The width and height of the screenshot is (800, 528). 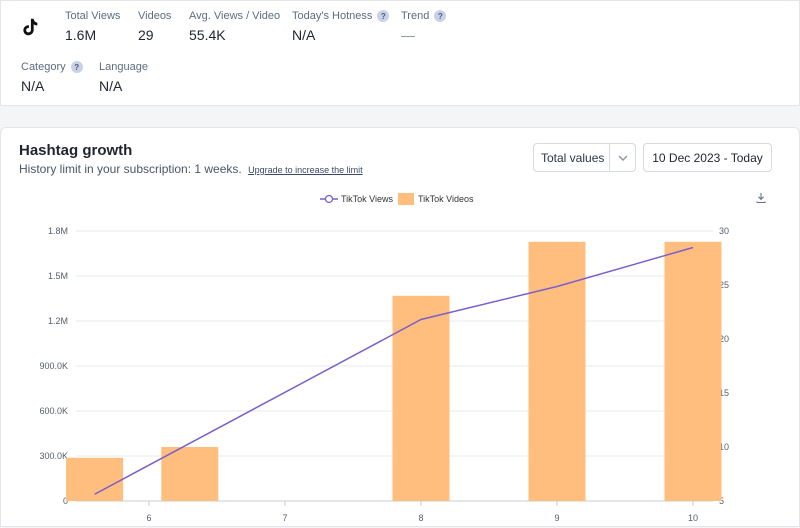 I want to click on stat-value: 1.6M, so click(x=81, y=35).